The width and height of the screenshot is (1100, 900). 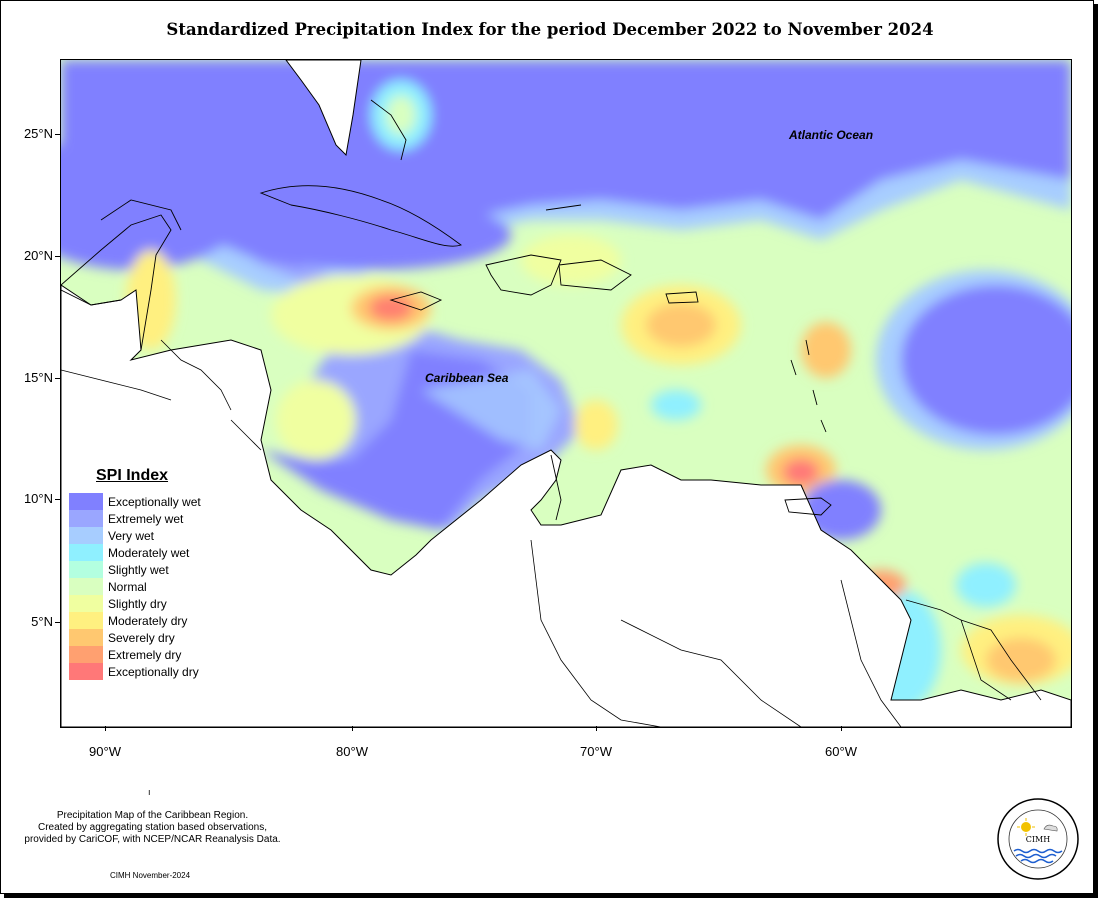 What do you see at coordinates (153, 671) in the screenshot?
I see `legend-label: Exceptionally dry` at bounding box center [153, 671].